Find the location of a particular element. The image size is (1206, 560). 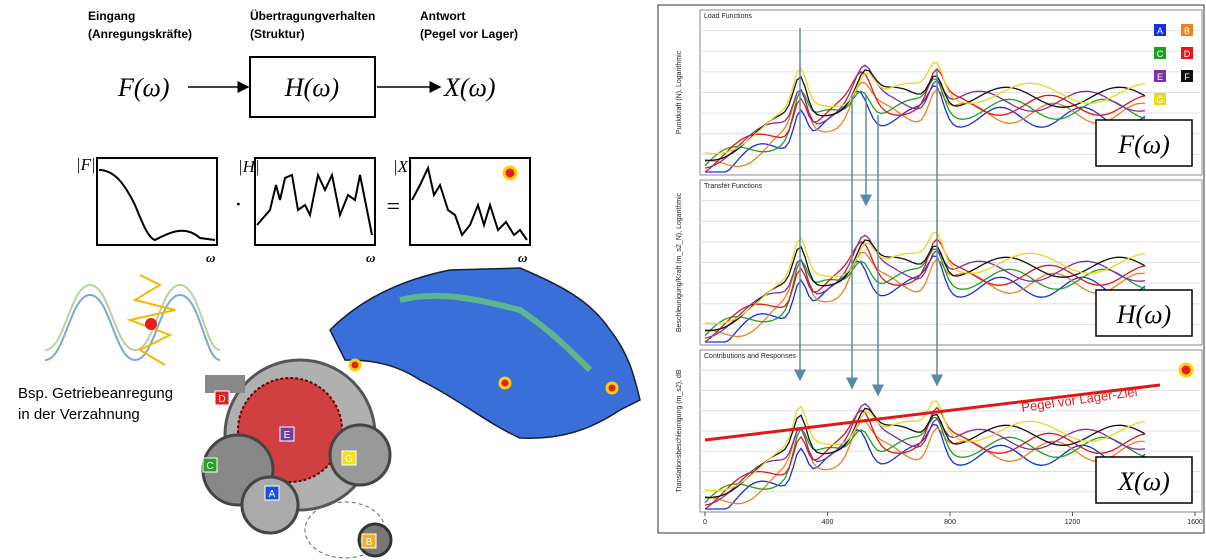

gear-label: E is located at coordinates (287, 435).